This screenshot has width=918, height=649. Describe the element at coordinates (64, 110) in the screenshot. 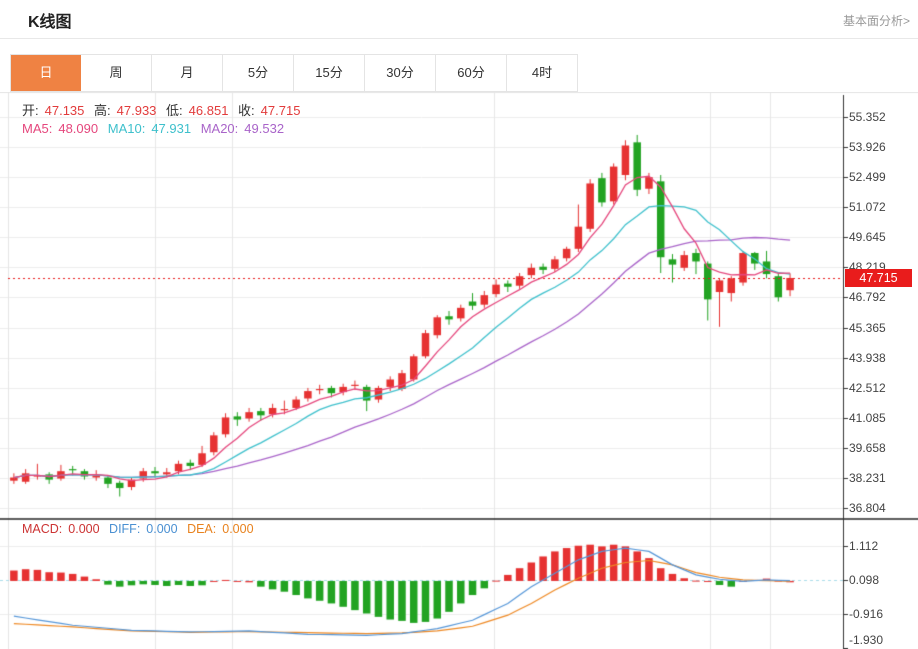

I see `open-value: 47.135` at that location.